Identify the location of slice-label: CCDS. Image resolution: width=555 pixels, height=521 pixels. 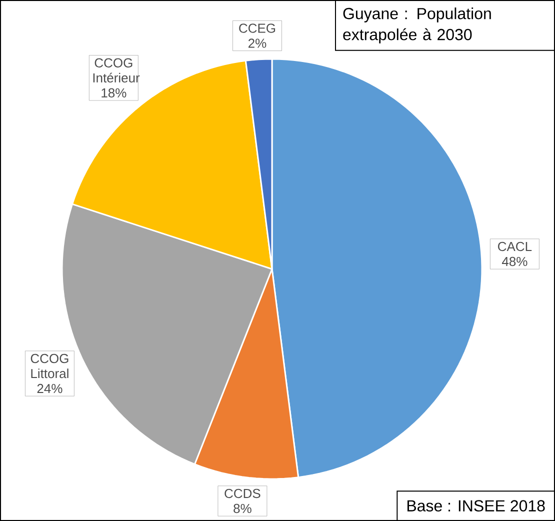
(242, 493).